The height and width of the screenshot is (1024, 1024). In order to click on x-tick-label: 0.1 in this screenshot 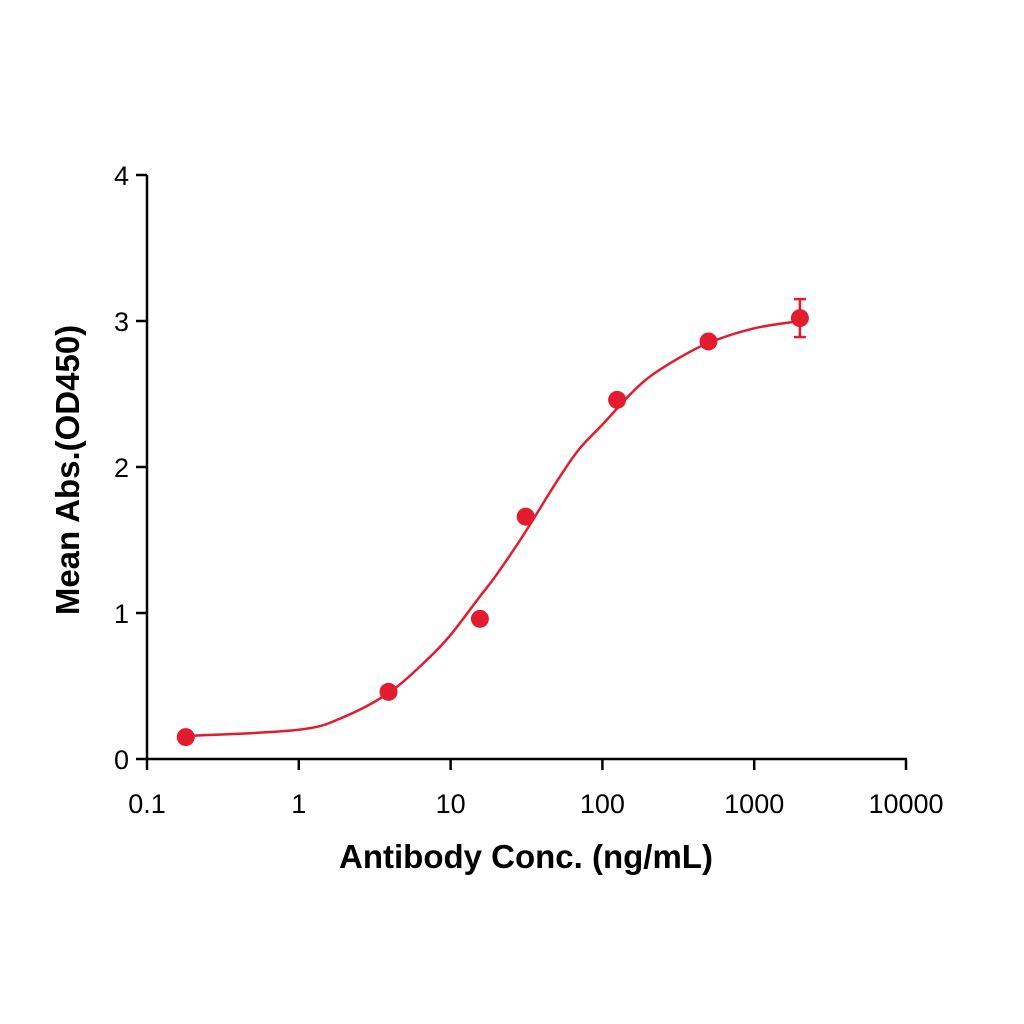, I will do `click(147, 804)`.